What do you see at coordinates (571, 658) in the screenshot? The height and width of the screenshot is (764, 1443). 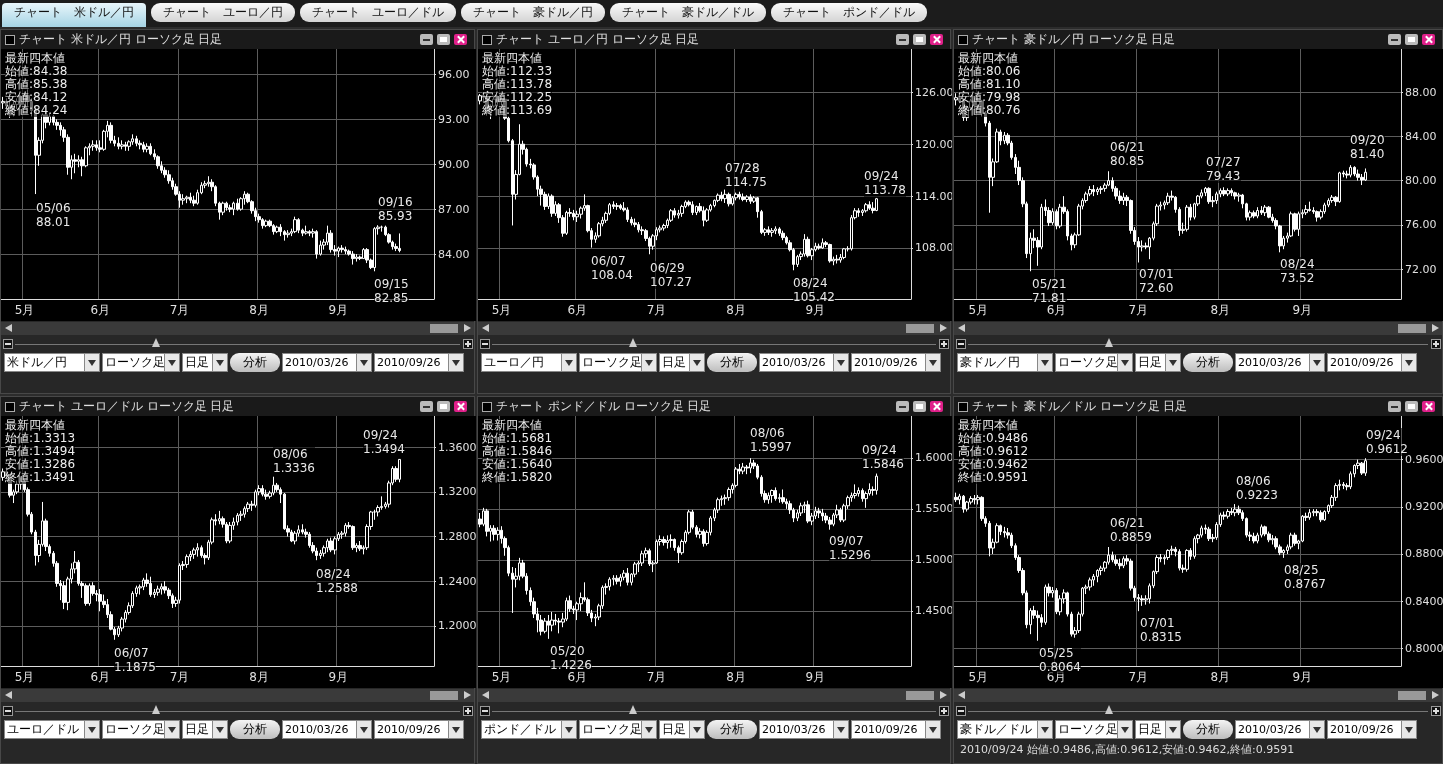 I see `annotation: 05/20 1.4226` at bounding box center [571, 658].